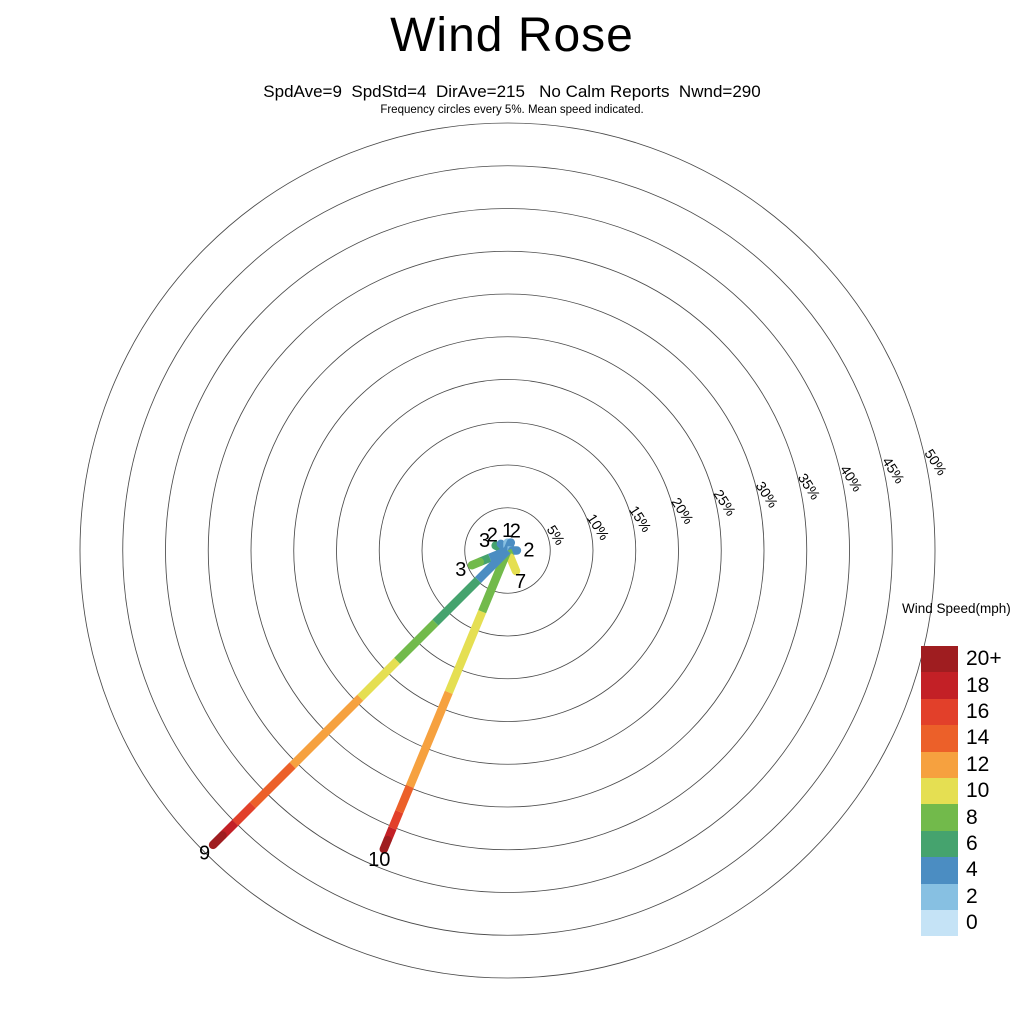 The width and height of the screenshot is (1024, 1024). I want to click on legend-entry: 0, so click(966, 923).